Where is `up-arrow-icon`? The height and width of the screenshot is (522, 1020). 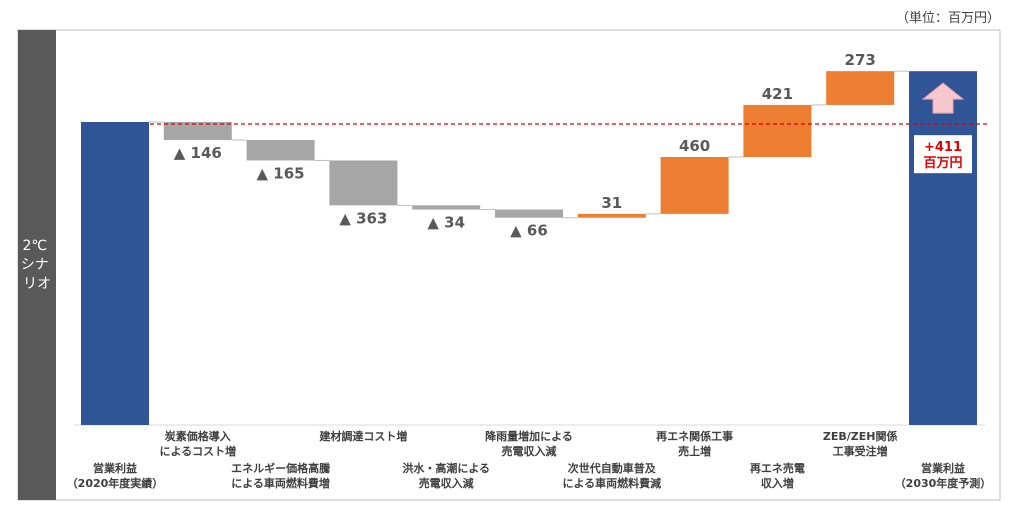 up-arrow-icon is located at coordinates (943, 98).